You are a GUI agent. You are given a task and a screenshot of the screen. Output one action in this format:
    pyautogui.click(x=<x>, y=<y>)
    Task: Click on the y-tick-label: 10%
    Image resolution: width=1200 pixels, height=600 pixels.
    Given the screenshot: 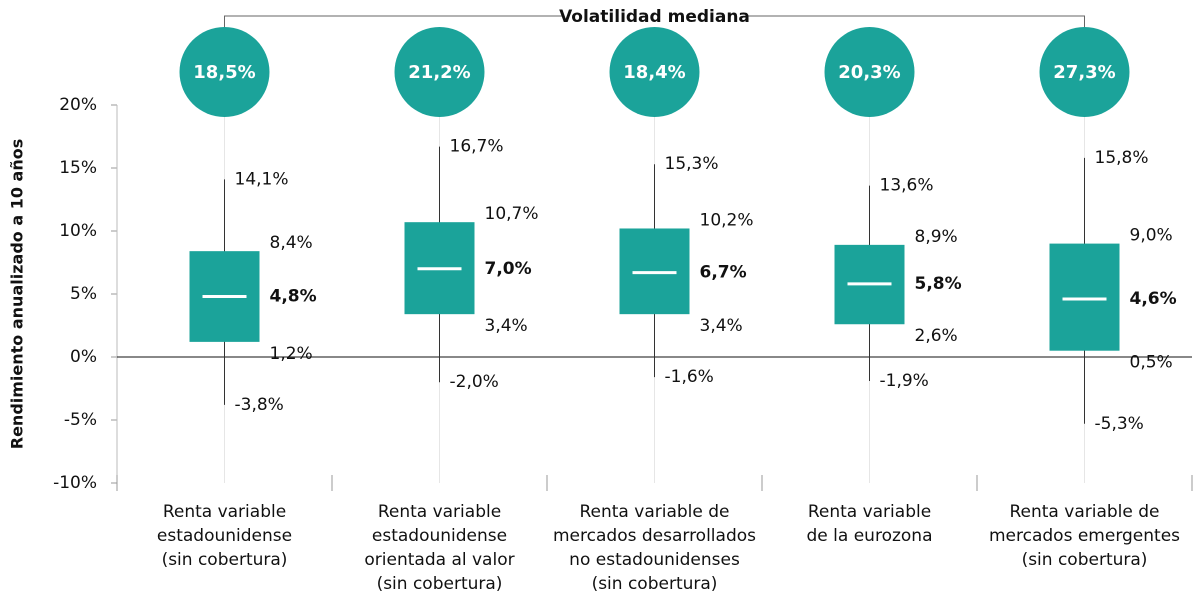 What is the action you would take?
    pyautogui.click(x=78, y=231)
    